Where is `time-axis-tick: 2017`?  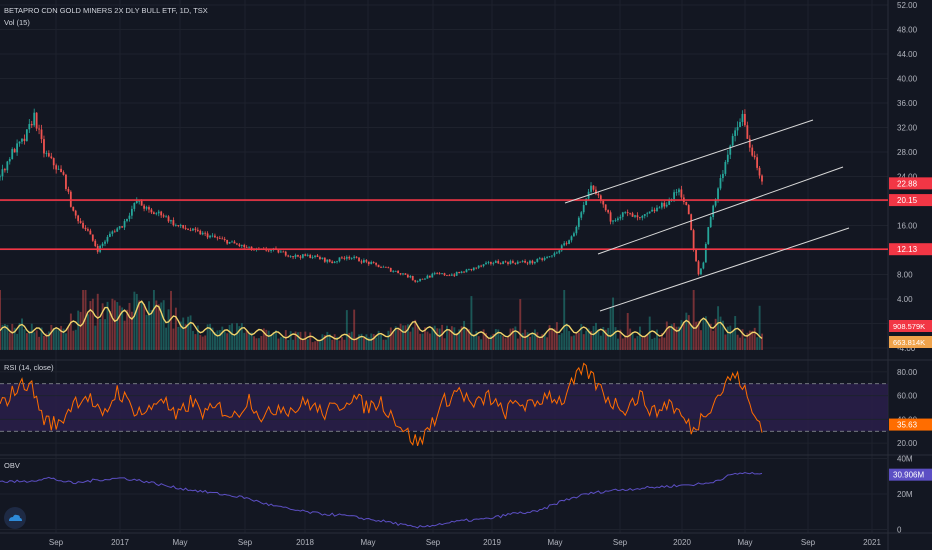 time-axis-tick: 2017 is located at coordinates (120, 542).